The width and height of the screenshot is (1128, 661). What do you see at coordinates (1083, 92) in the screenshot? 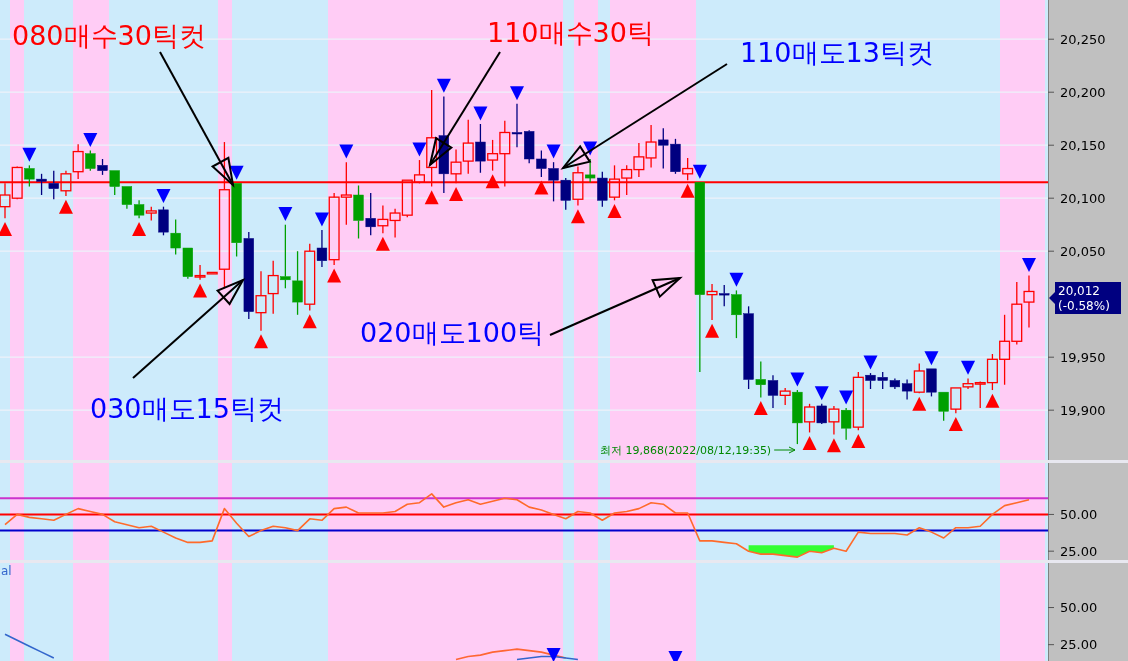
I see `y-tick-label: 20,200` at bounding box center [1083, 92].